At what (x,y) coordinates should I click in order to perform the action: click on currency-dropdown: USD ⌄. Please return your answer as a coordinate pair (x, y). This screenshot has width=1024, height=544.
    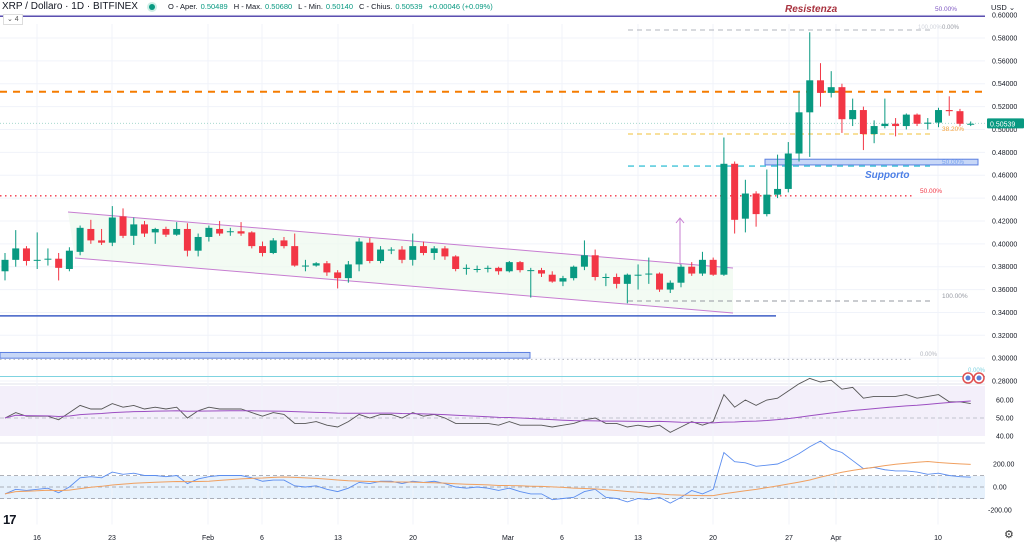
    Looking at the image, I should click on (1003, 7).